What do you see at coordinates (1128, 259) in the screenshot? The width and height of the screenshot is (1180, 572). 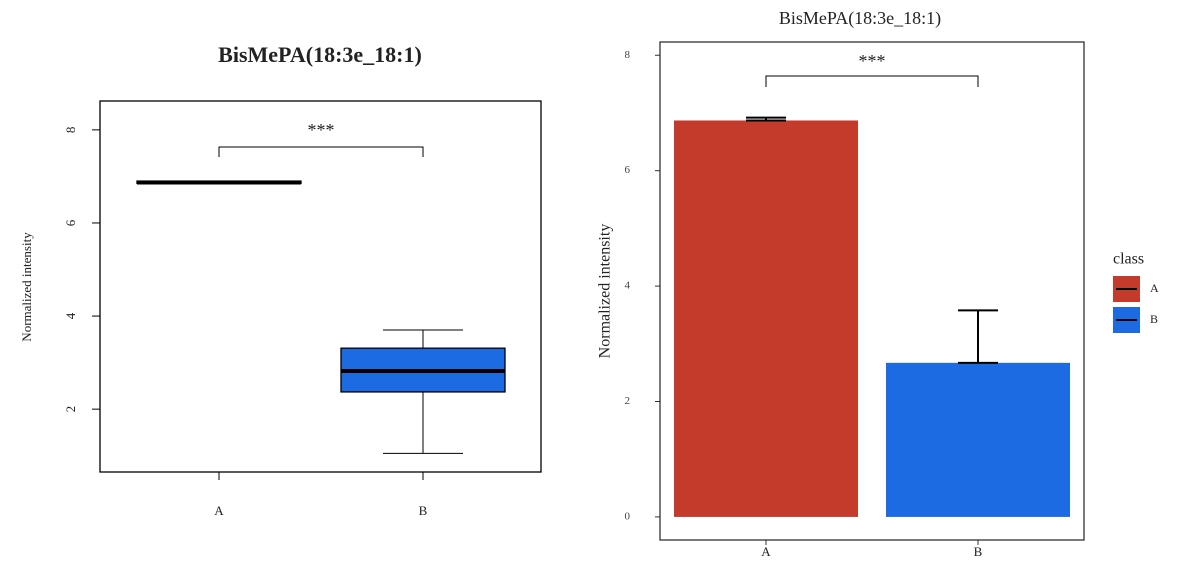 I see `legend-title: class` at bounding box center [1128, 259].